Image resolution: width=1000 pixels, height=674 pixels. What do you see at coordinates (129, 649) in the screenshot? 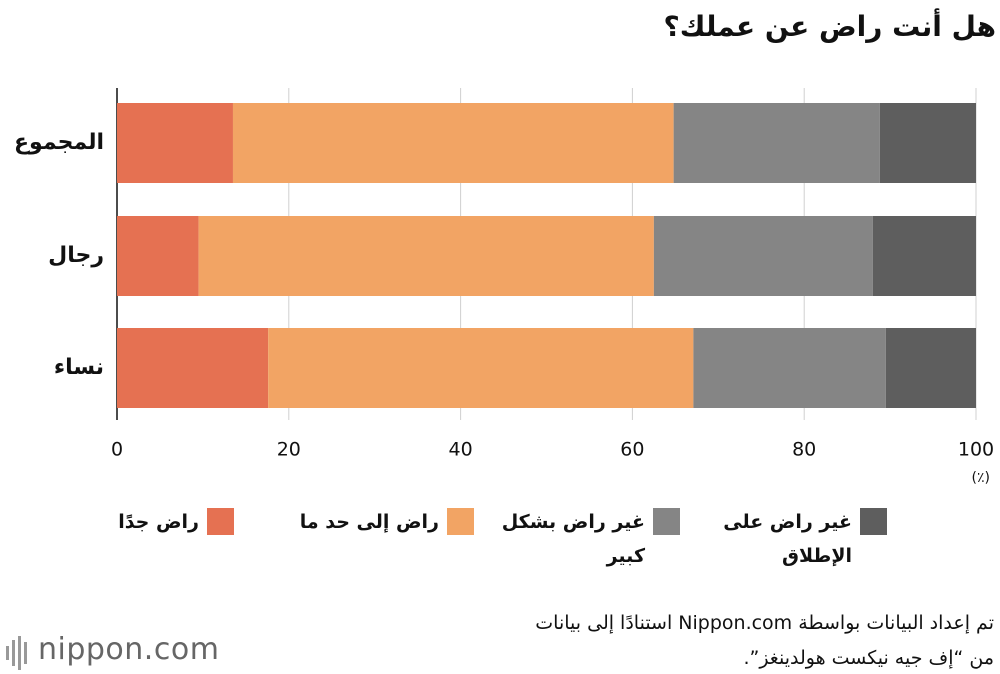
I see `logo: nippon.com` at bounding box center [129, 649].